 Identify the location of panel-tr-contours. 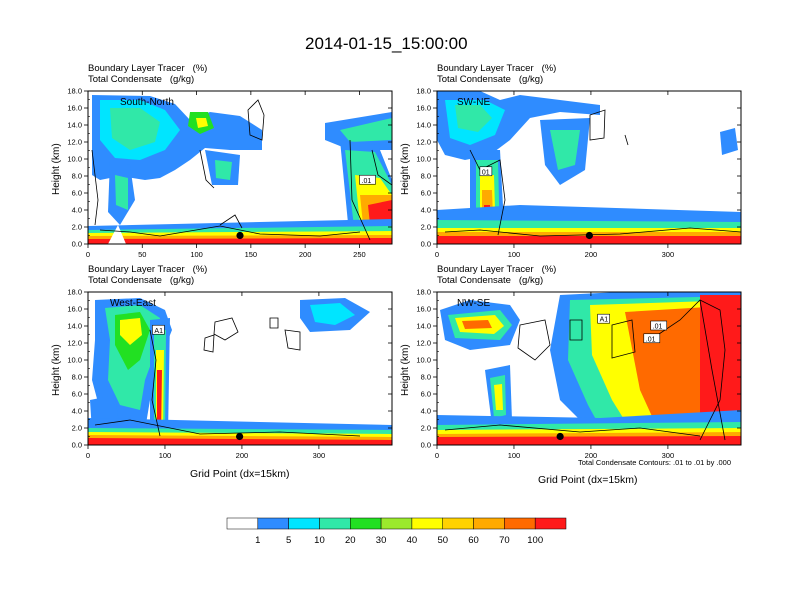
(592, 173).